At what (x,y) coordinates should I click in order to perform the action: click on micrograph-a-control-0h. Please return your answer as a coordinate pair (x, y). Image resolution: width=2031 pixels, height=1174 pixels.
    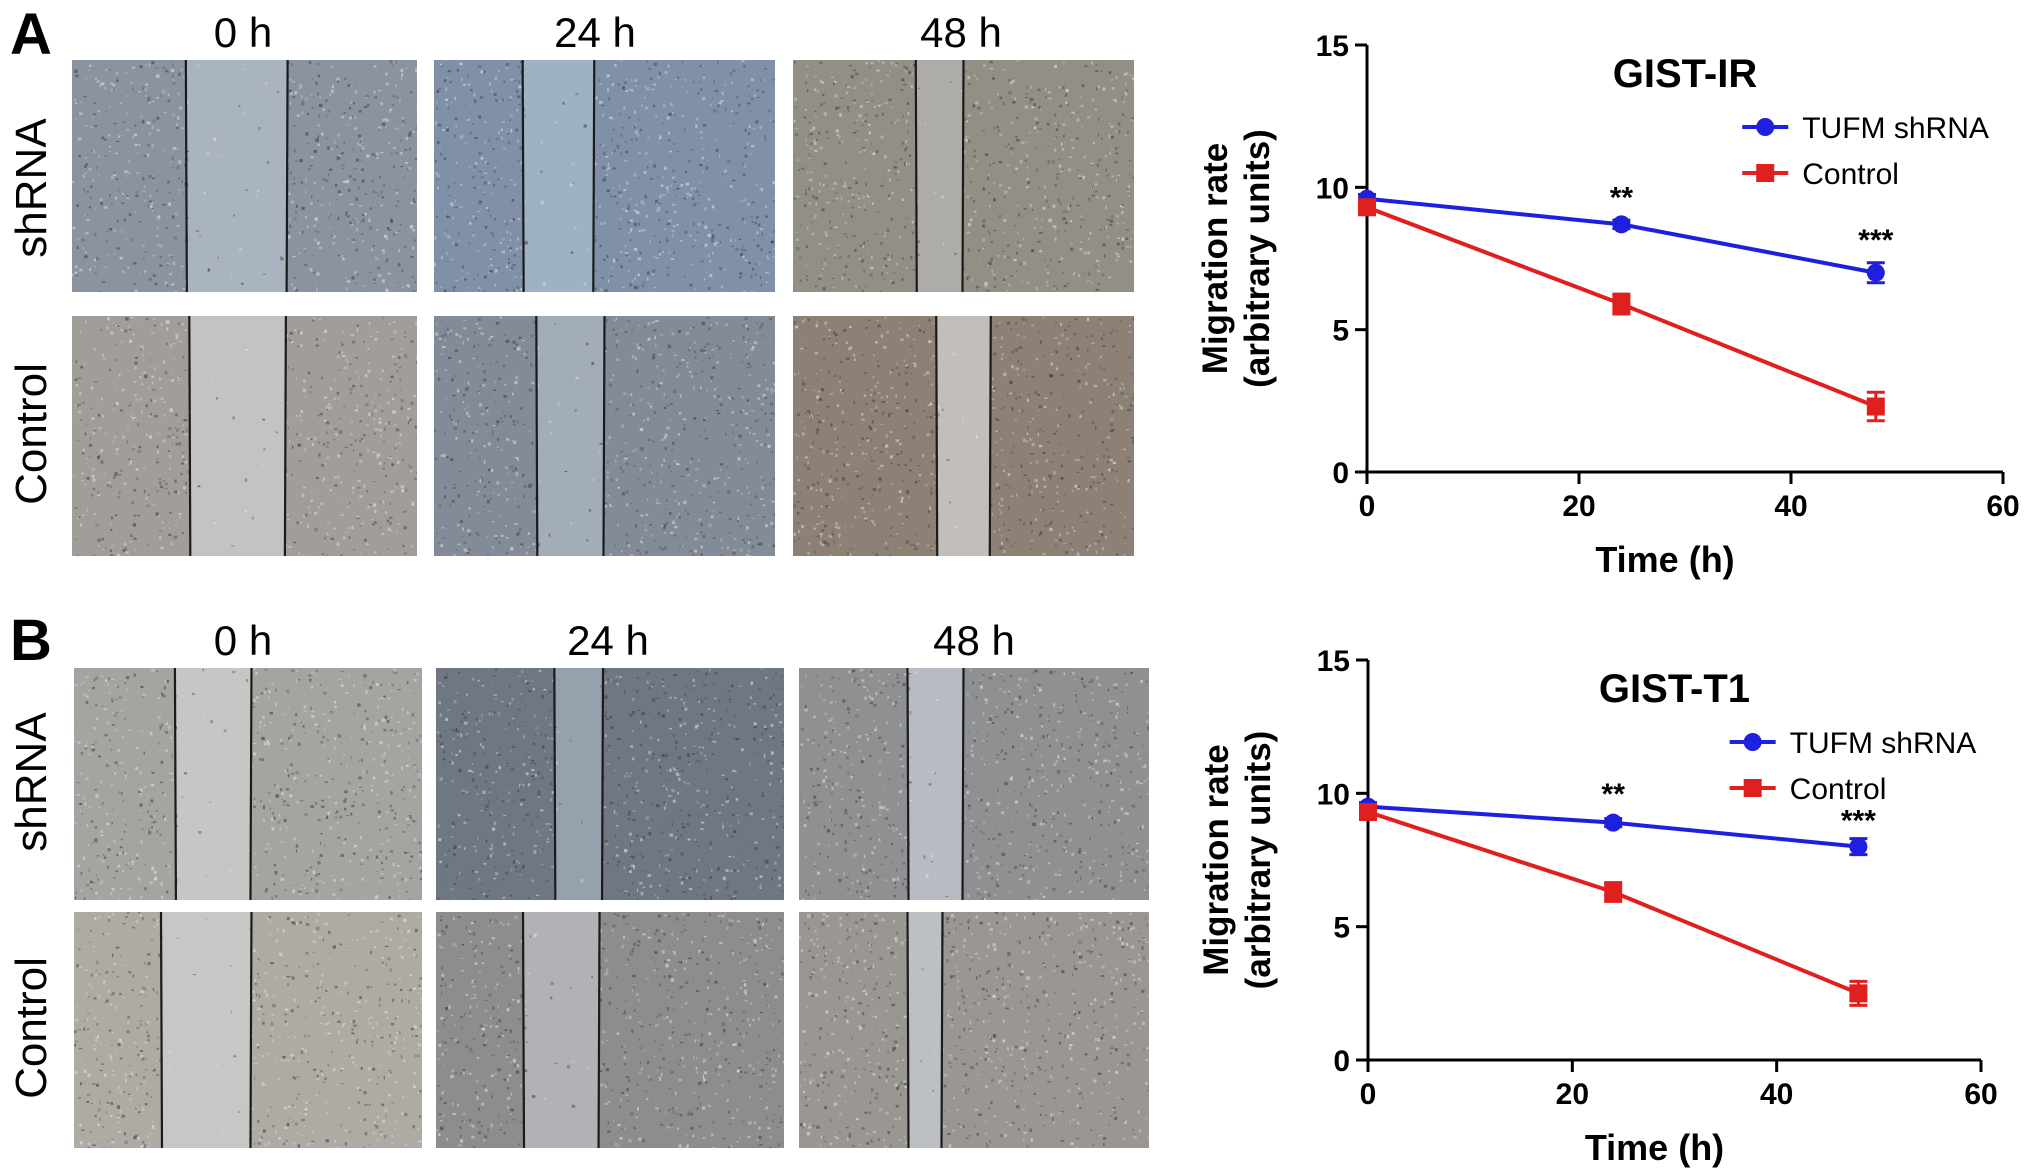
    Looking at the image, I should click on (244, 436).